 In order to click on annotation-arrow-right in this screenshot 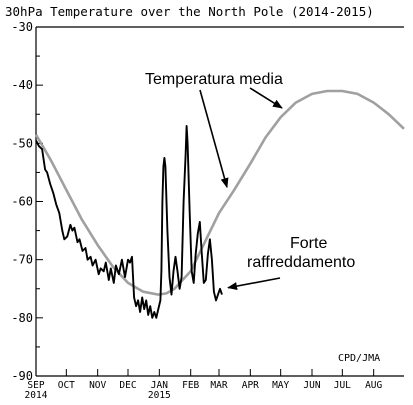, I will do `click(266, 98)`.